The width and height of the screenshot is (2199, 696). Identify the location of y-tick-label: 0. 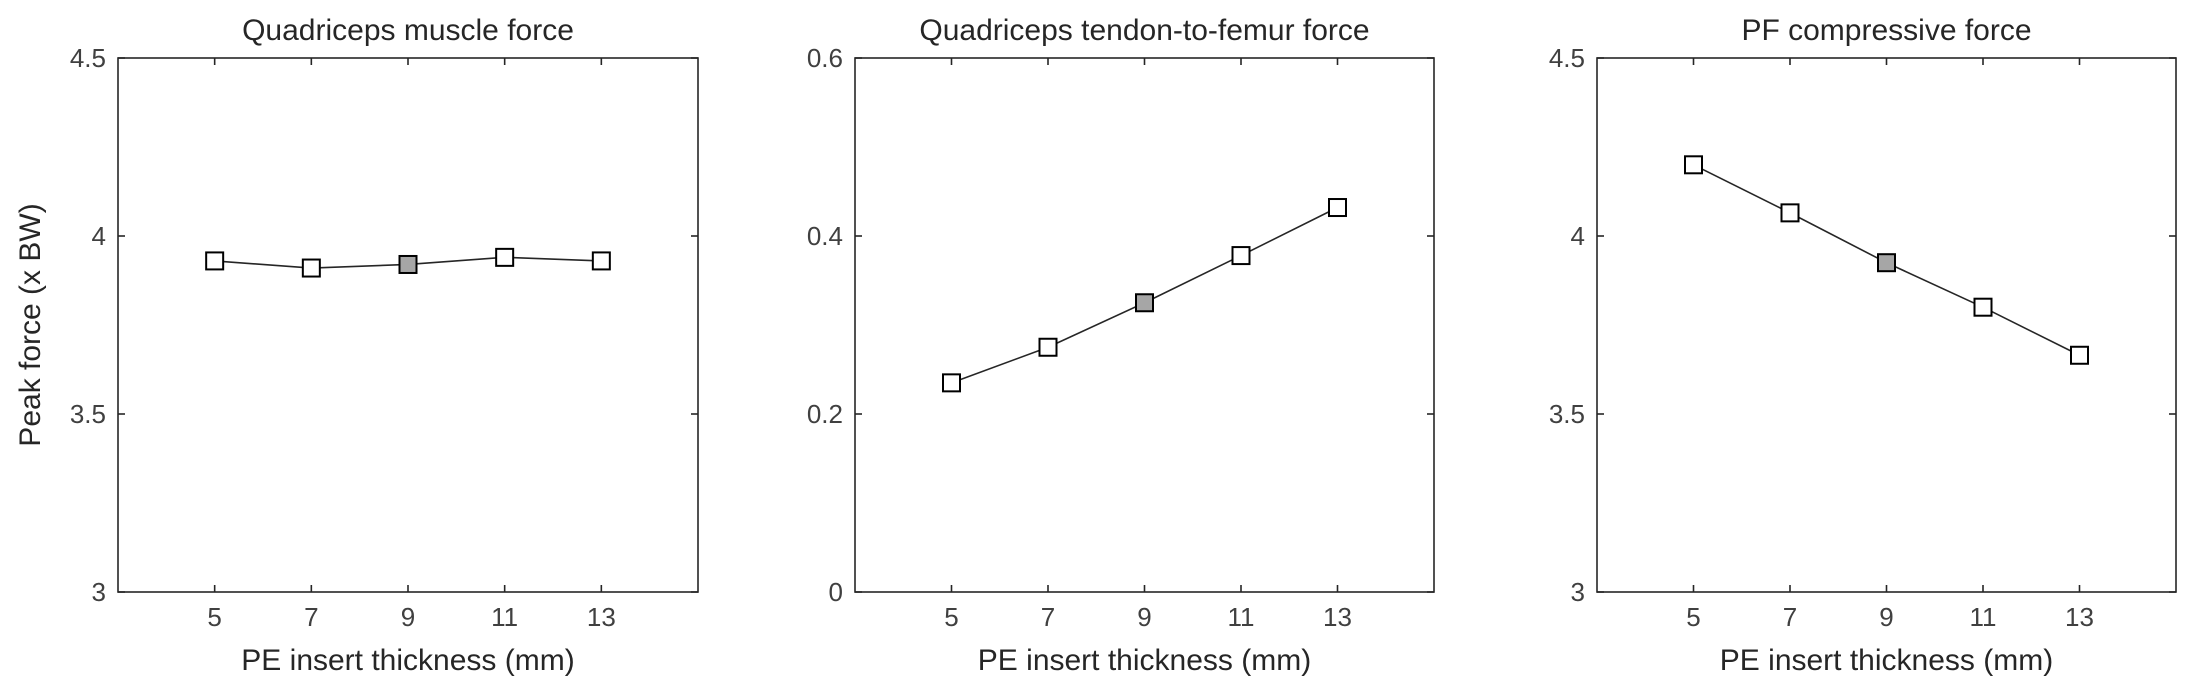
(836, 592).